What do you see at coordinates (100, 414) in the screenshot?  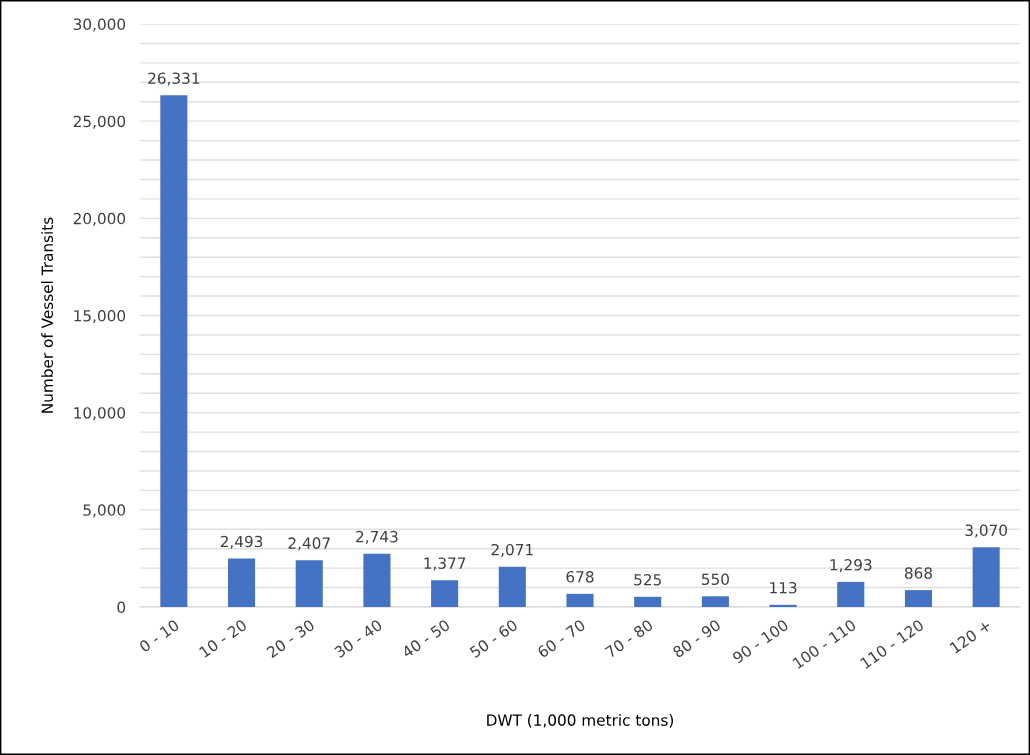 I see `y-tick-label: 10,000` at bounding box center [100, 414].